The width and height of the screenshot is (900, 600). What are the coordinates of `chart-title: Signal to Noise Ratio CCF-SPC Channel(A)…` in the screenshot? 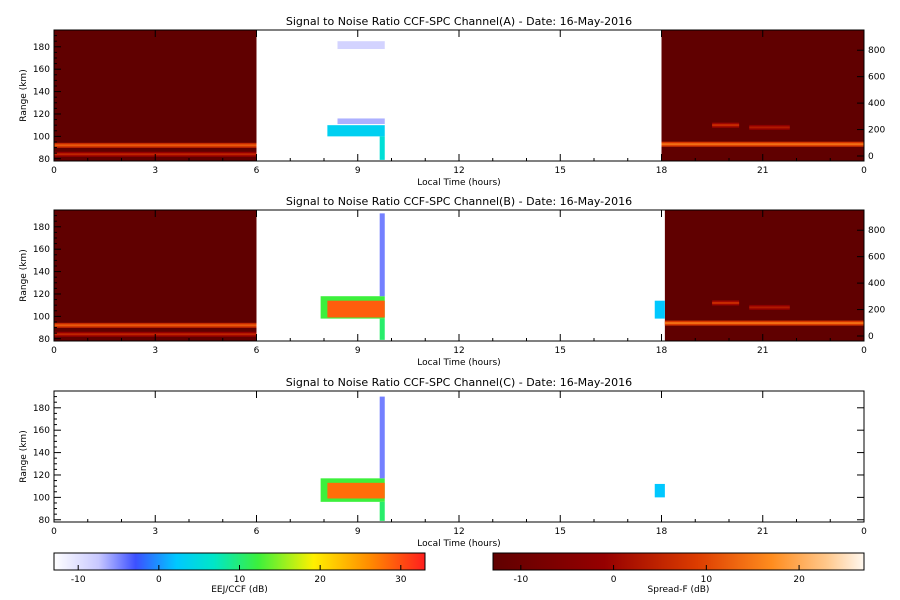 It's located at (459, 21).